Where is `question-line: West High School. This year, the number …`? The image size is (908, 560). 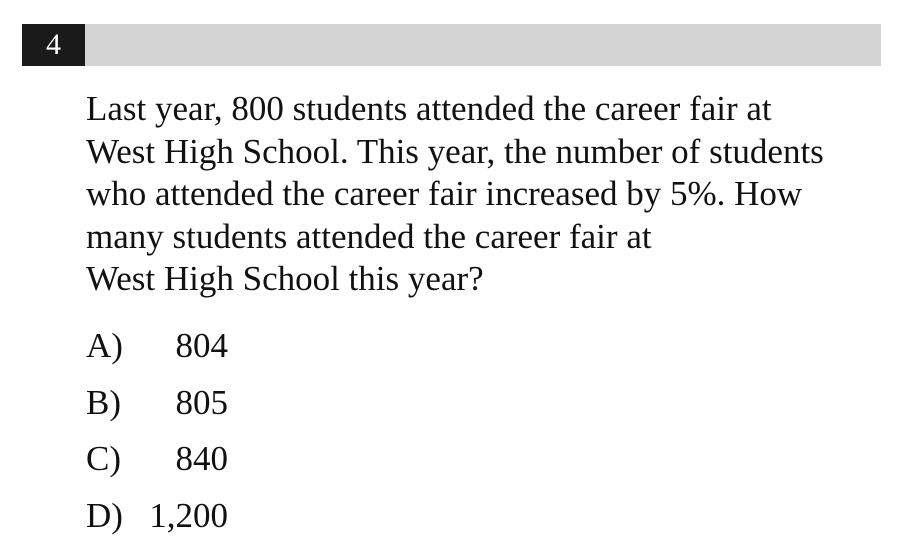 question-line: West High School. This year, the number … is located at coordinates (455, 151).